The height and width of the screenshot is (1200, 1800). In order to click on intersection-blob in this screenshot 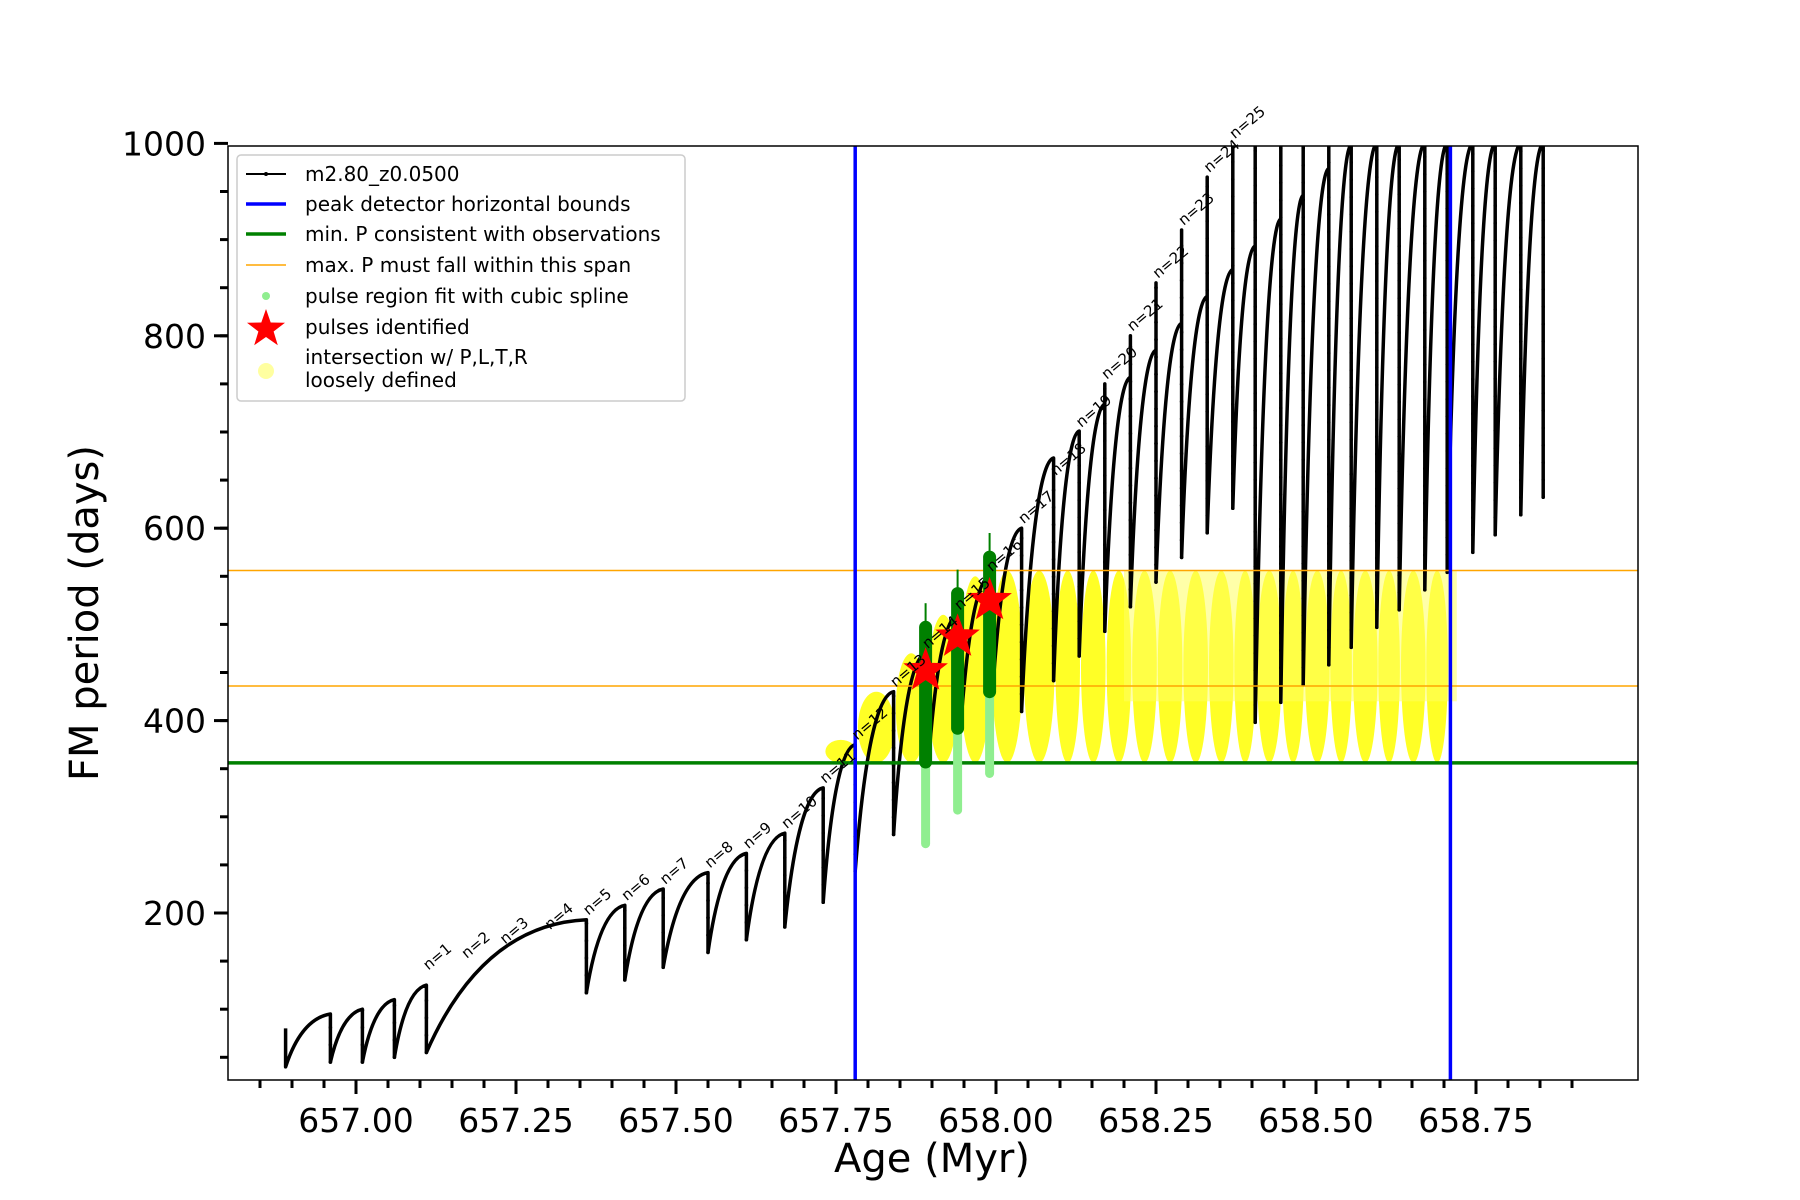, I will do `click(1093, 666)`.